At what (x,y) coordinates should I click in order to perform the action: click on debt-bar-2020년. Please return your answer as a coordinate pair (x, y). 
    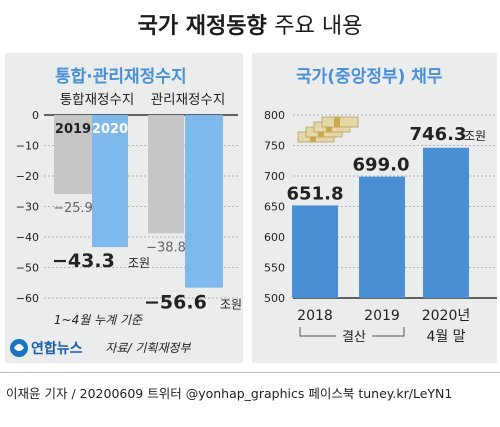
    Looking at the image, I should click on (446, 222).